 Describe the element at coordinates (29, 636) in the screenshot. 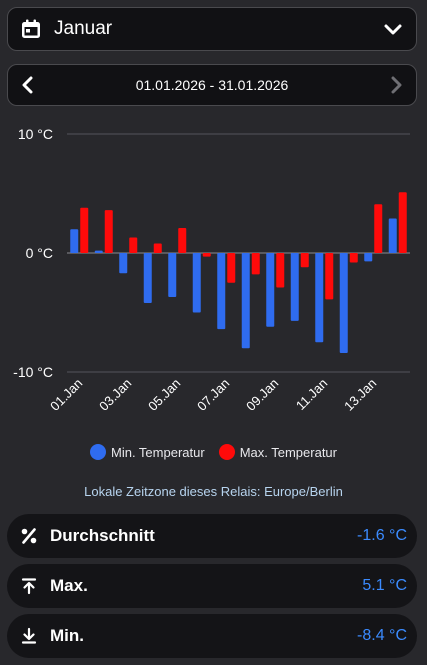

I see `arrow-down-to-line-icon` at that location.